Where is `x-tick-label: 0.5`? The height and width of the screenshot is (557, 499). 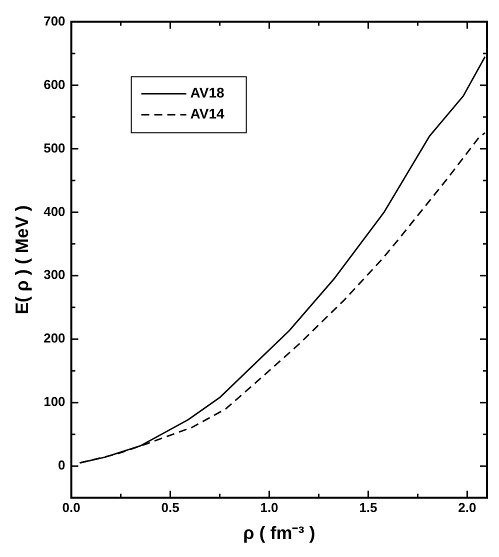
x-tick-label: 0.5 is located at coordinates (170, 508).